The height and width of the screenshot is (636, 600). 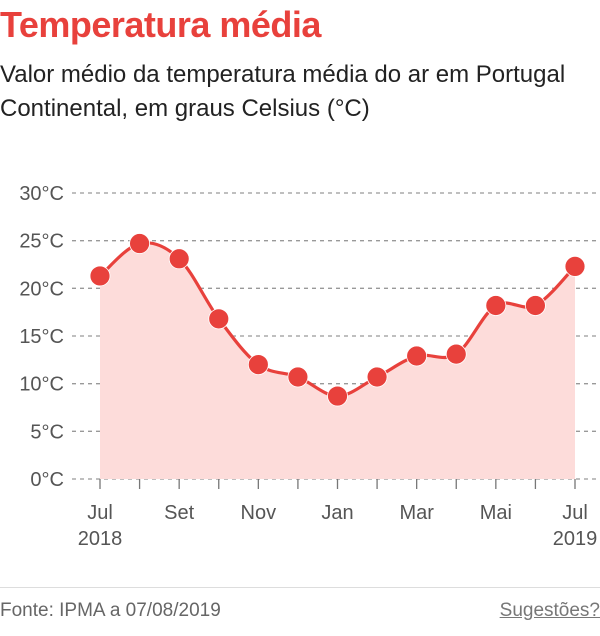 What do you see at coordinates (41, 337) in the screenshot?
I see `y-tick-label: 15°C` at bounding box center [41, 337].